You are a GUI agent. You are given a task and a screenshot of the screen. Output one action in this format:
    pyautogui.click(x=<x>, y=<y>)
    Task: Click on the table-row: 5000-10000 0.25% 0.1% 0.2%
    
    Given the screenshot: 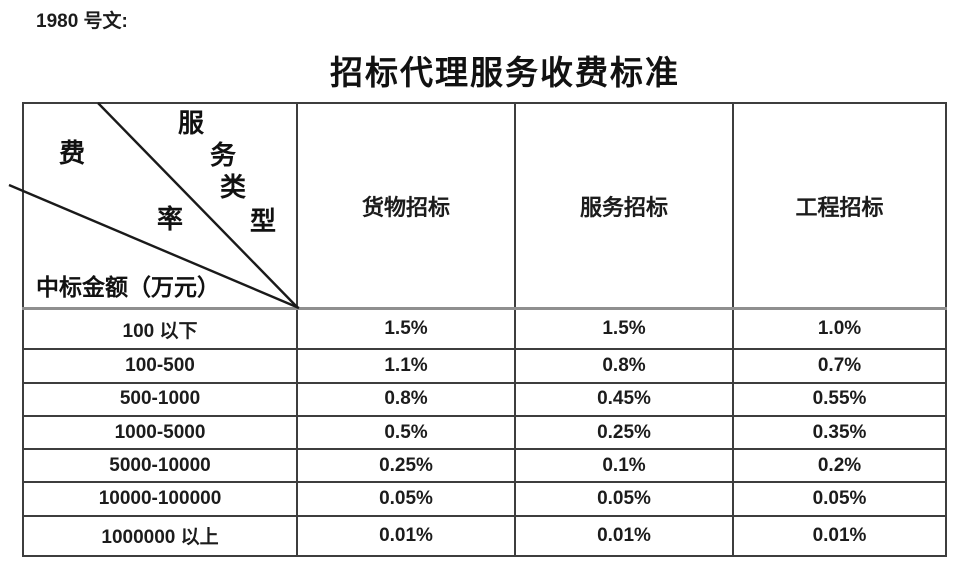 What is the action you would take?
    pyautogui.click(x=484, y=466)
    